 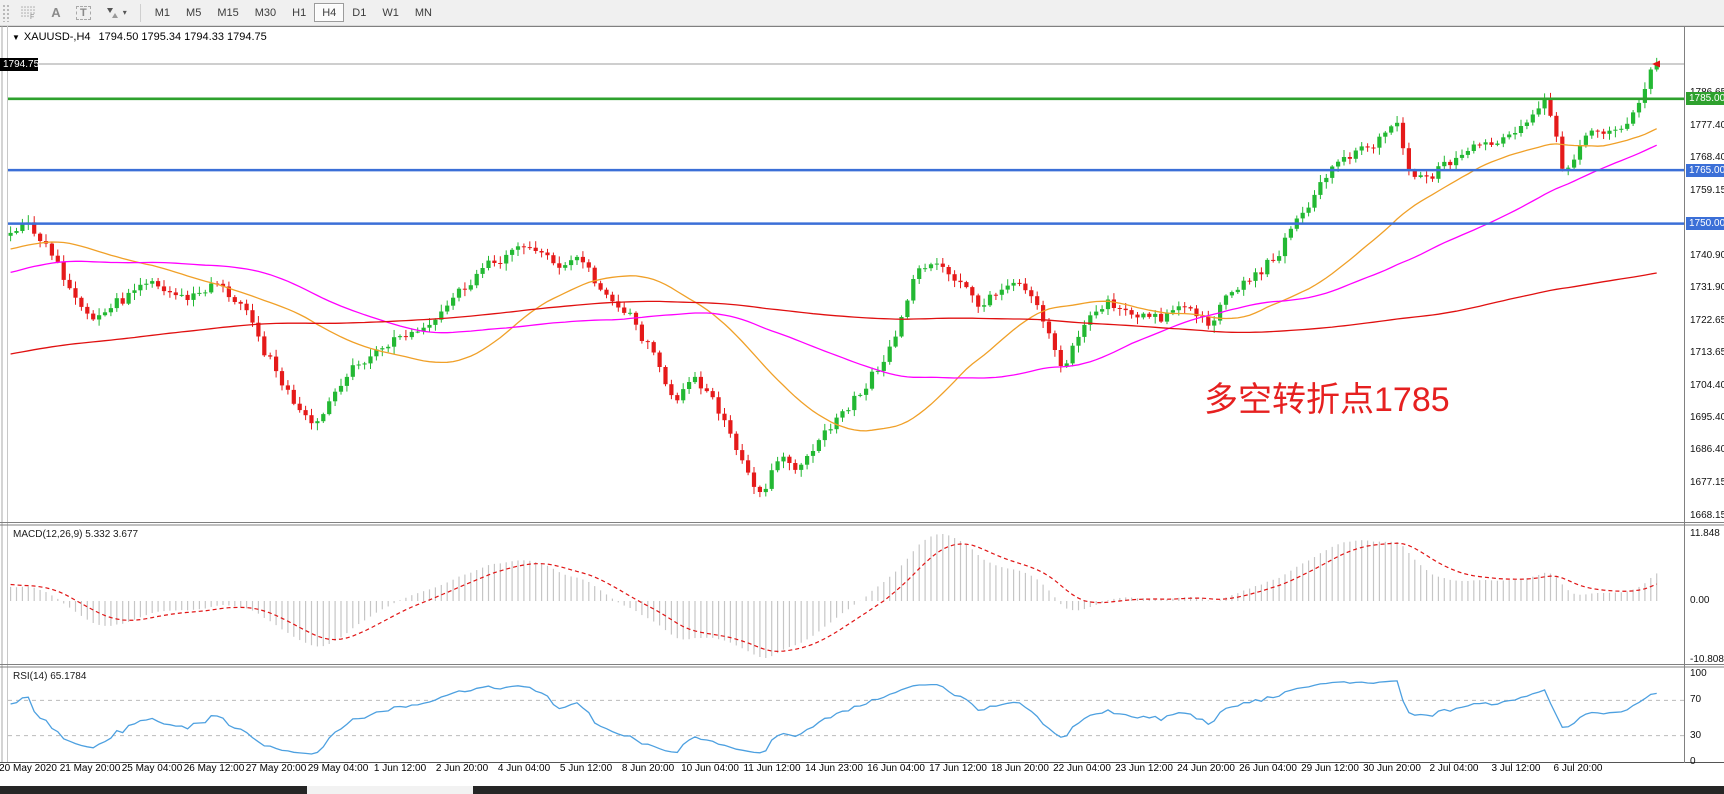 I want to click on time-tick-label: 1 Jun 12:00, so click(x=400, y=768).